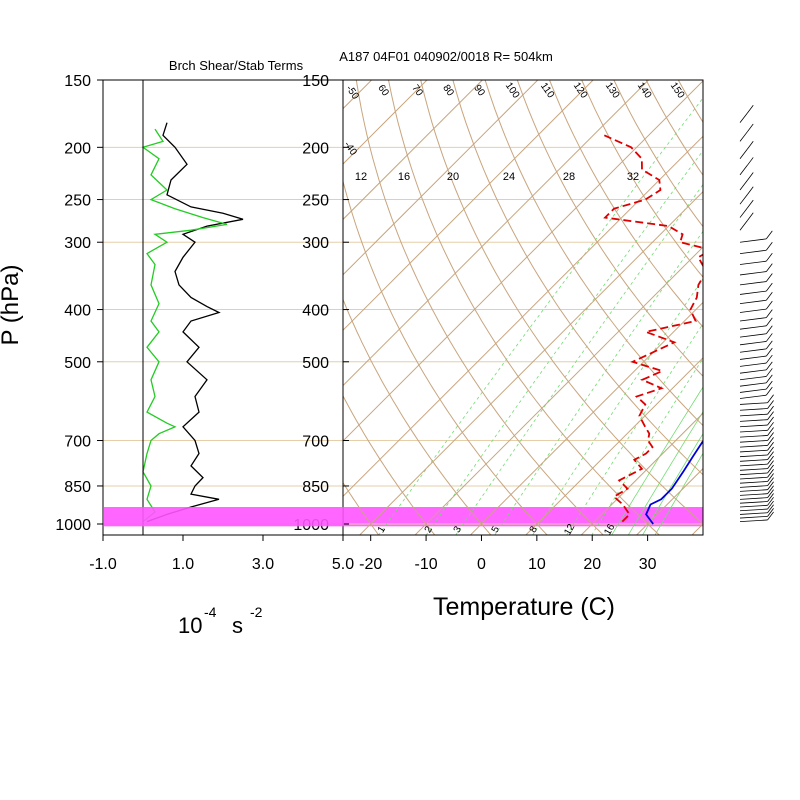  Describe the element at coordinates (315, 487) in the screenshot. I see `skewt-y-tick-label: 850` at that location.